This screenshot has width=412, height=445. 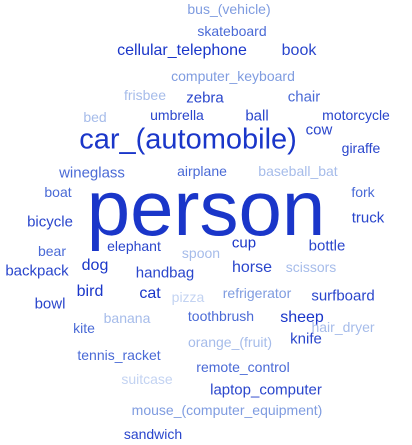 What do you see at coordinates (306, 339) in the screenshot?
I see `word-knife: knife` at bounding box center [306, 339].